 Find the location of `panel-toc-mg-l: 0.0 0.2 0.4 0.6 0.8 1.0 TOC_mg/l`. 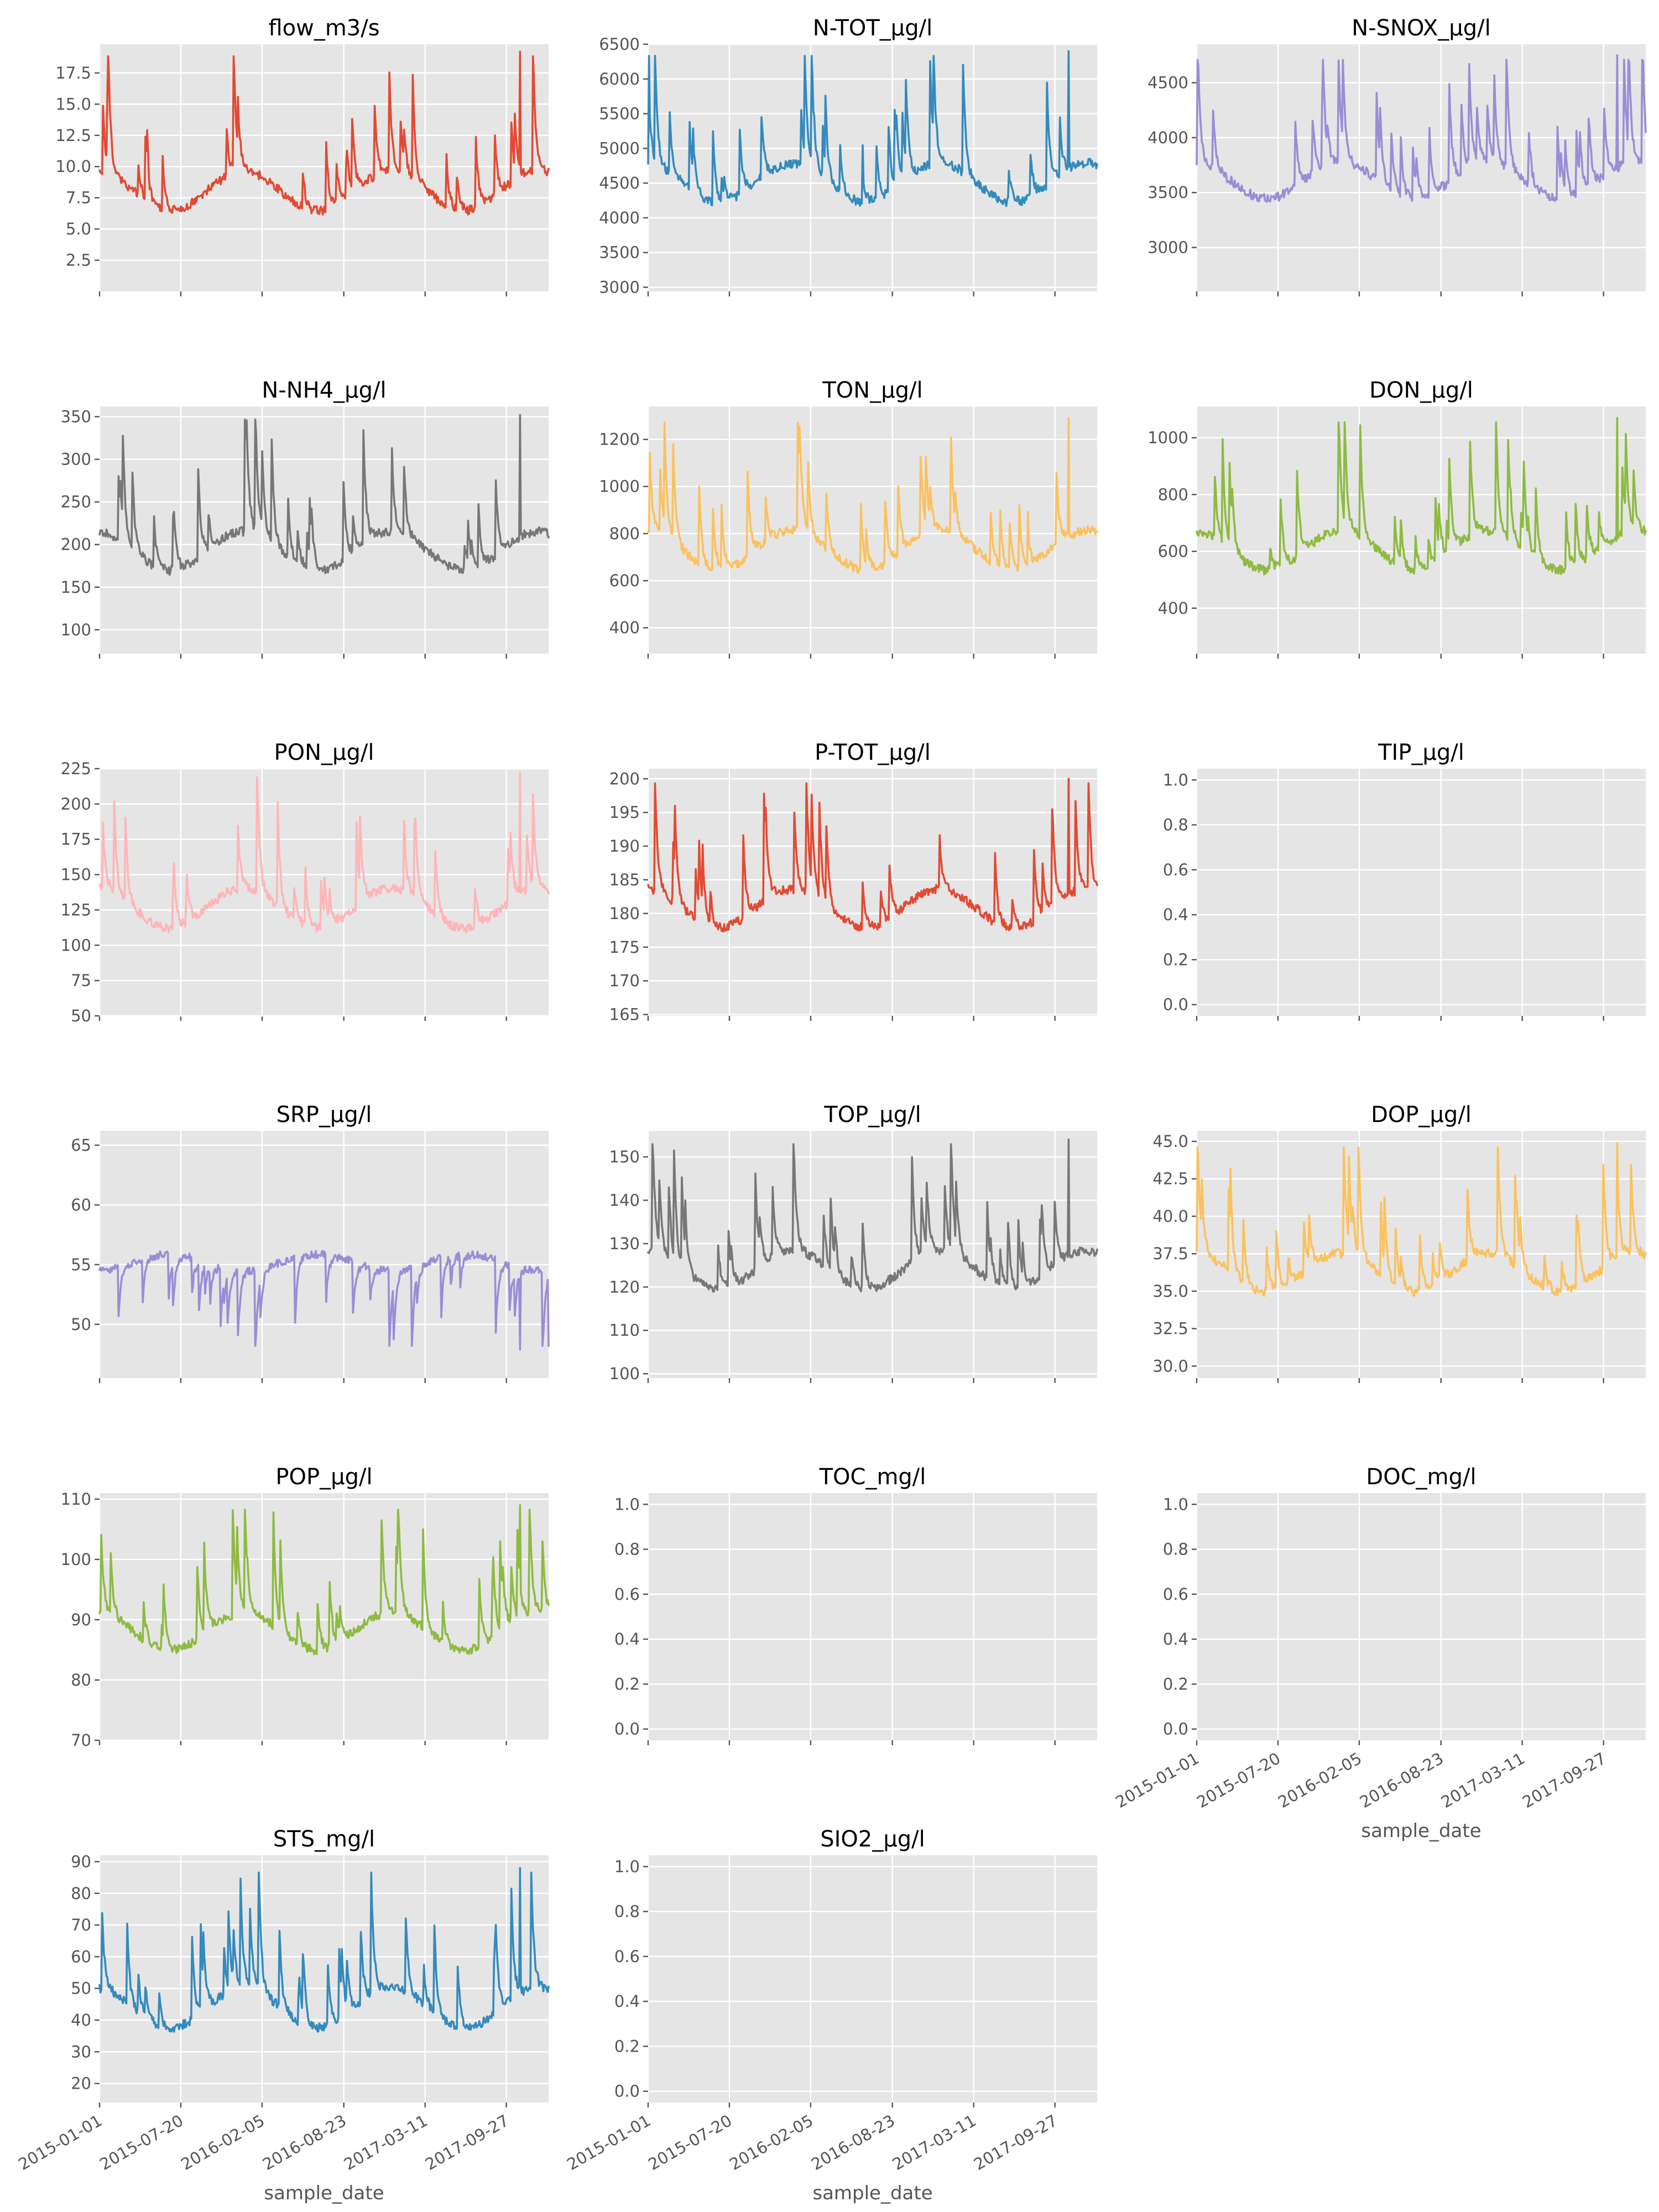

panel-toc-mg-l: 0.0 0.2 0.4 0.6 0.8 1.0 TOC_mg/l is located at coordinates (855, 1605).